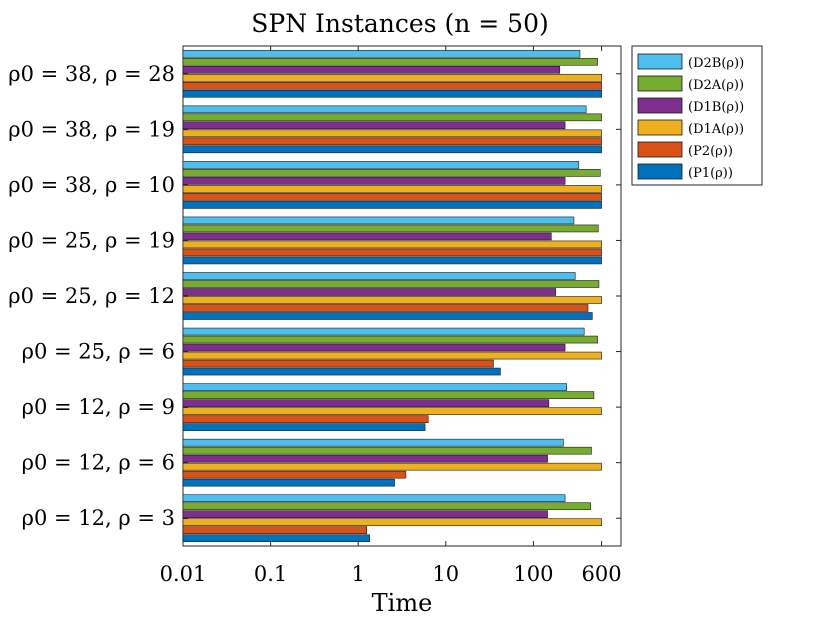 The height and width of the screenshot is (623, 830). What do you see at coordinates (270, 574) in the screenshot?
I see `x-tick-label: 0.1` at bounding box center [270, 574].